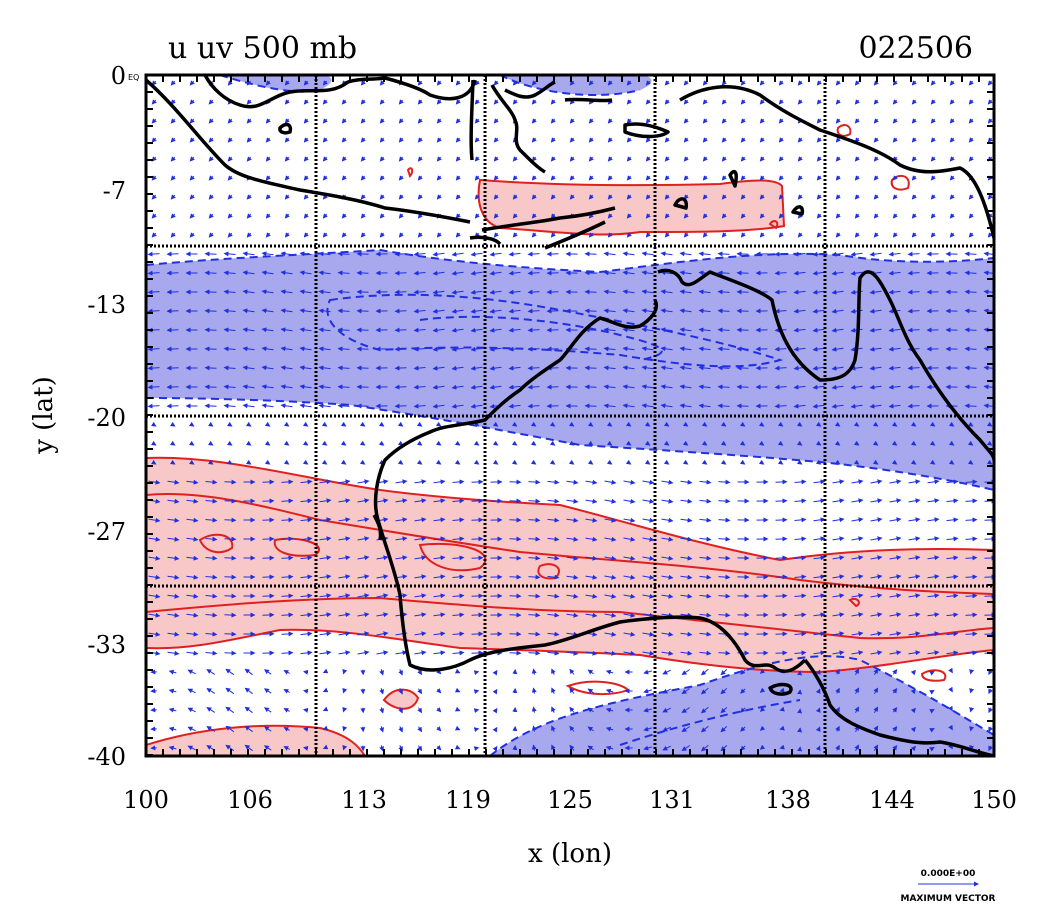 The height and width of the screenshot is (907, 1056). I want to click on x-tick-label: 100, so click(146, 800).